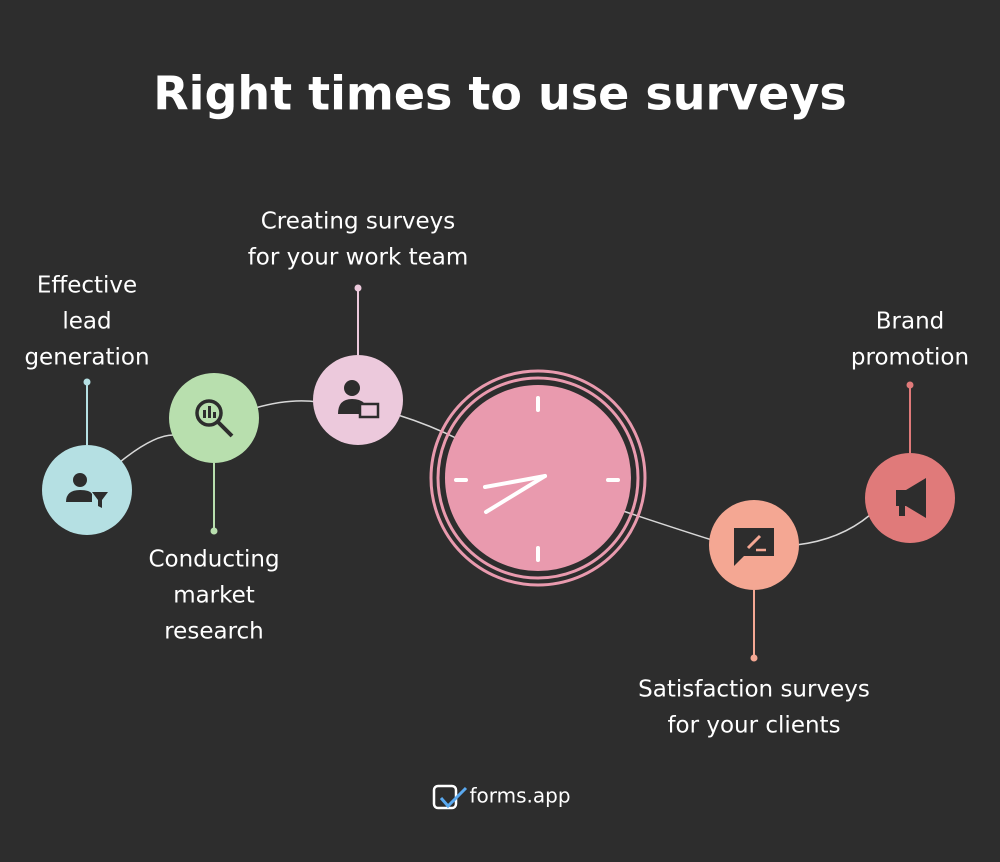 The width and height of the screenshot is (1000, 862). Describe the element at coordinates (358, 258) in the screenshot. I see `item-label: for your work team` at that location.